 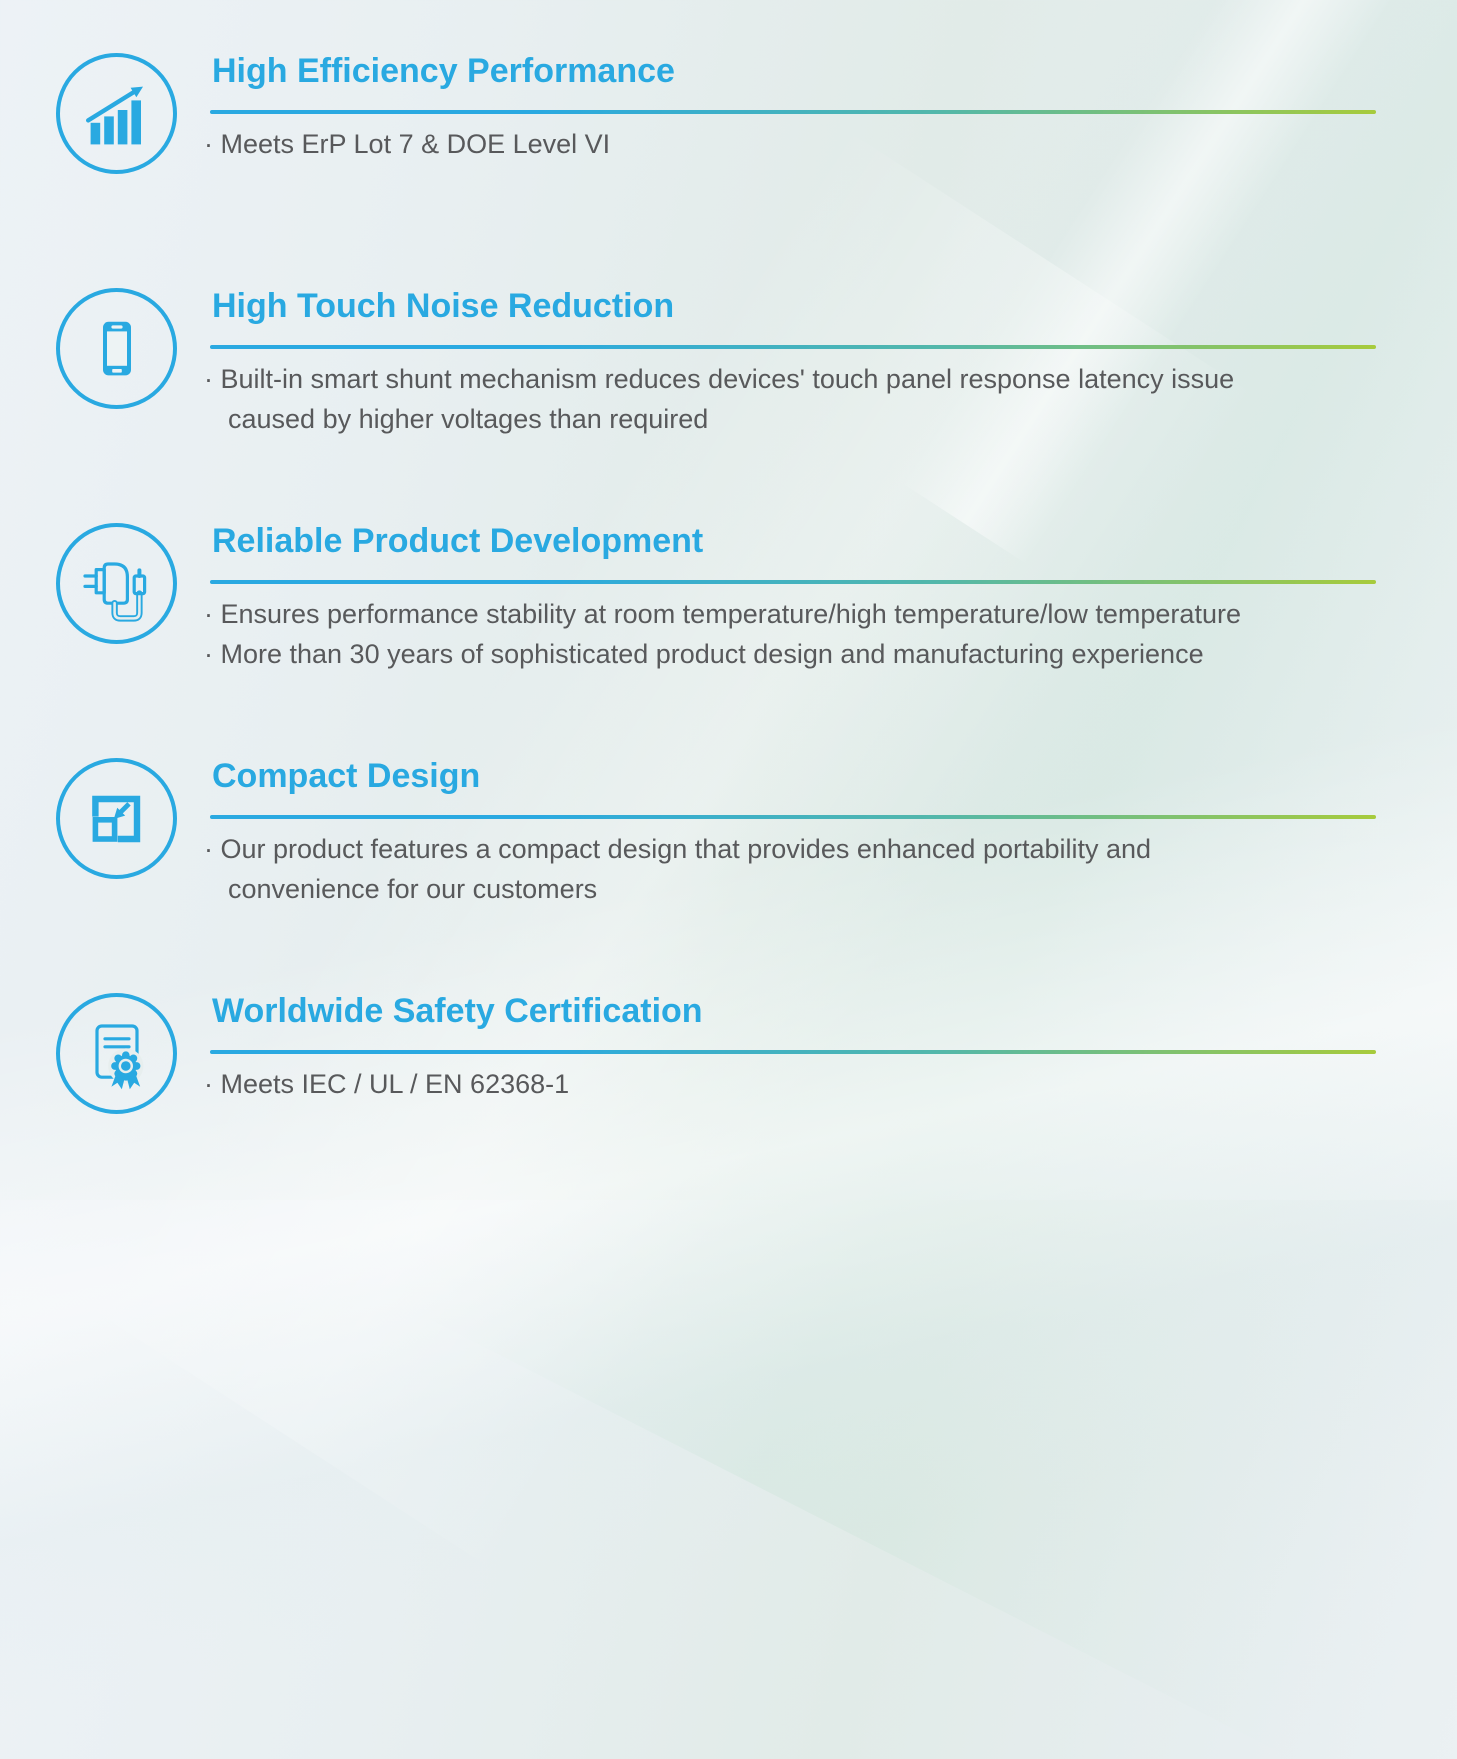 What do you see at coordinates (116, 818) in the screenshot?
I see `compact-resize-icon` at bounding box center [116, 818].